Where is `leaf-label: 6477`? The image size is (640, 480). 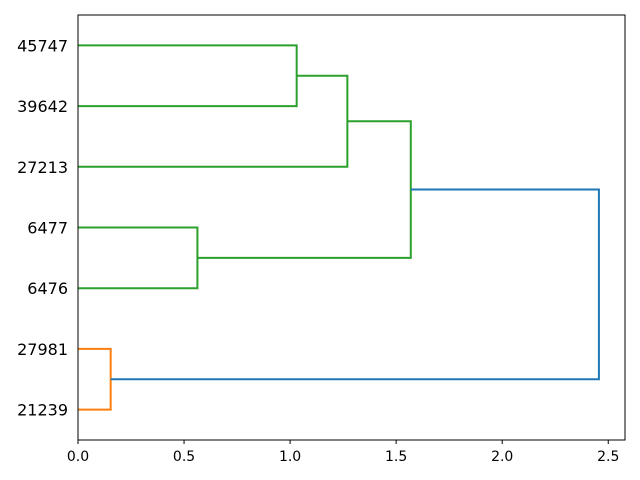
leaf-label: 6477 is located at coordinates (47, 228).